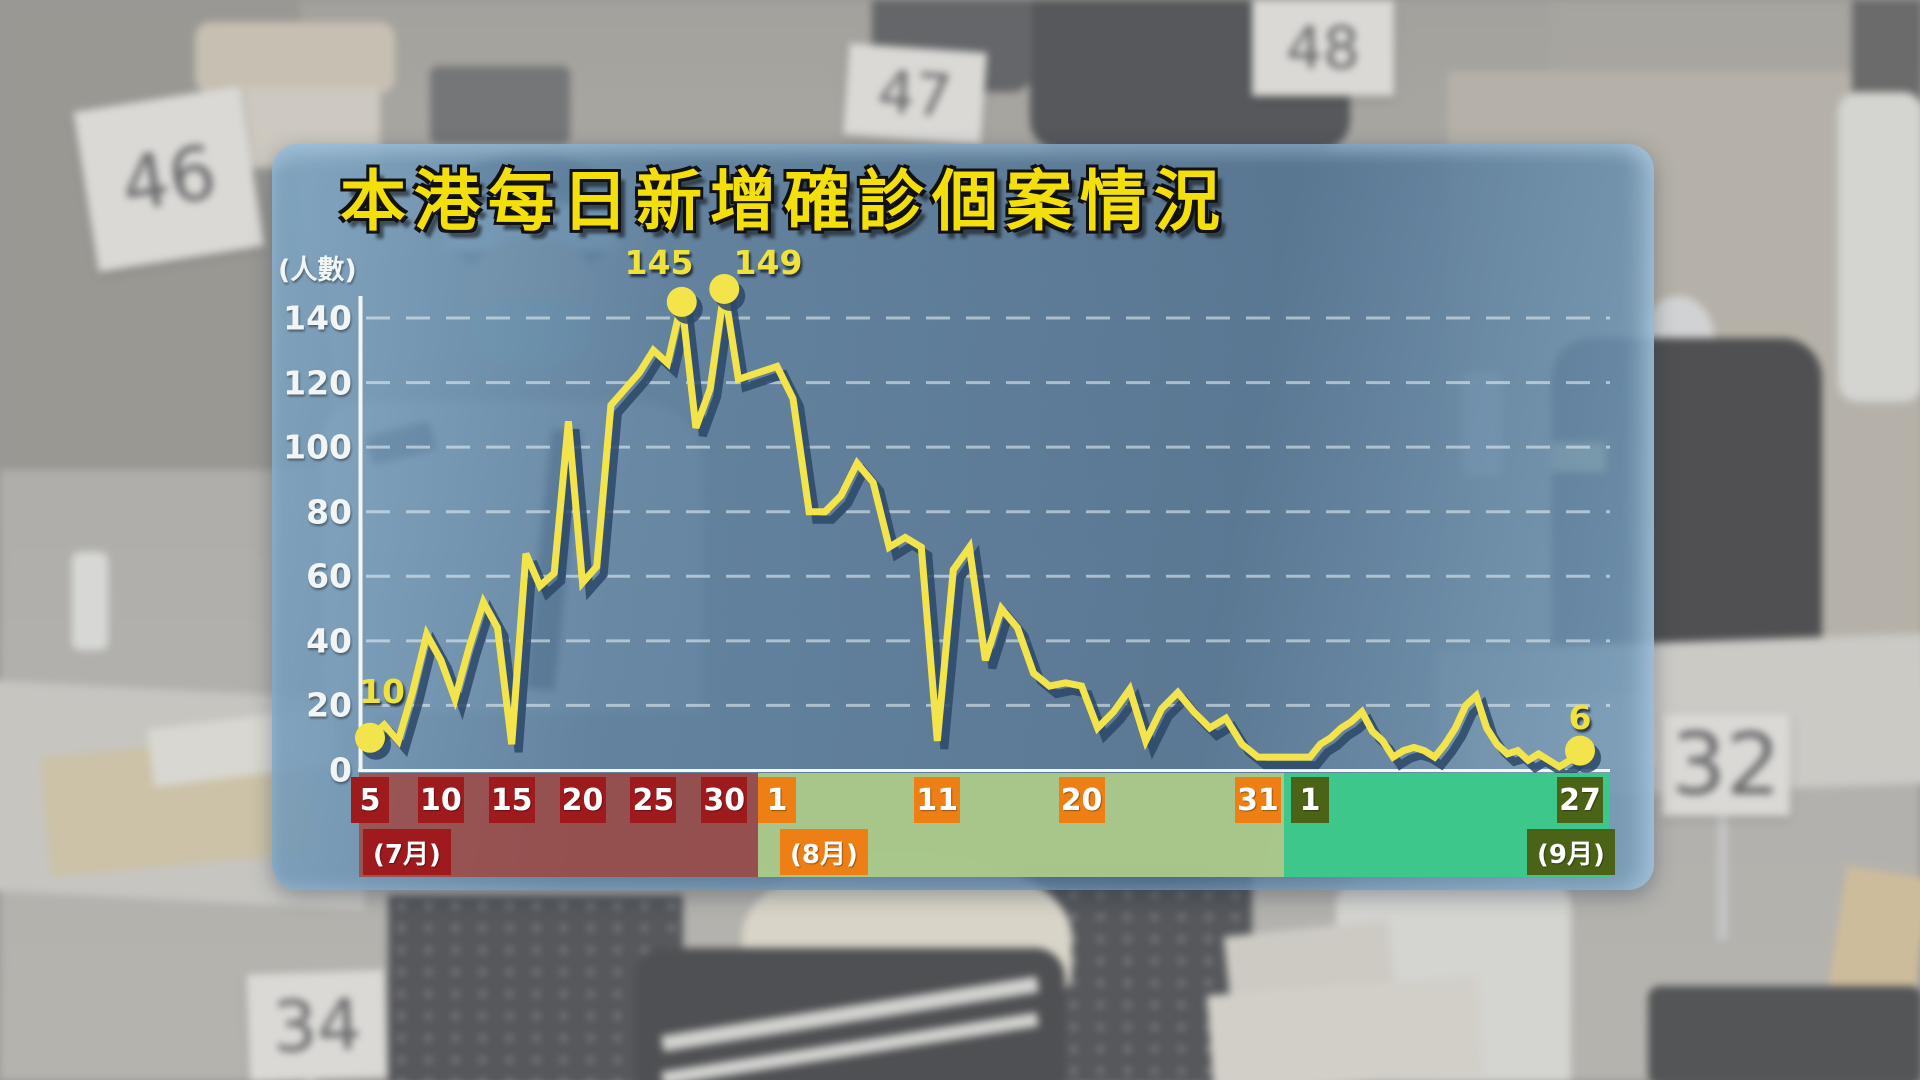 The image size is (1920, 1080). Describe the element at coordinates (317, 447) in the screenshot. I see `y-tick-label: 100` at that location.